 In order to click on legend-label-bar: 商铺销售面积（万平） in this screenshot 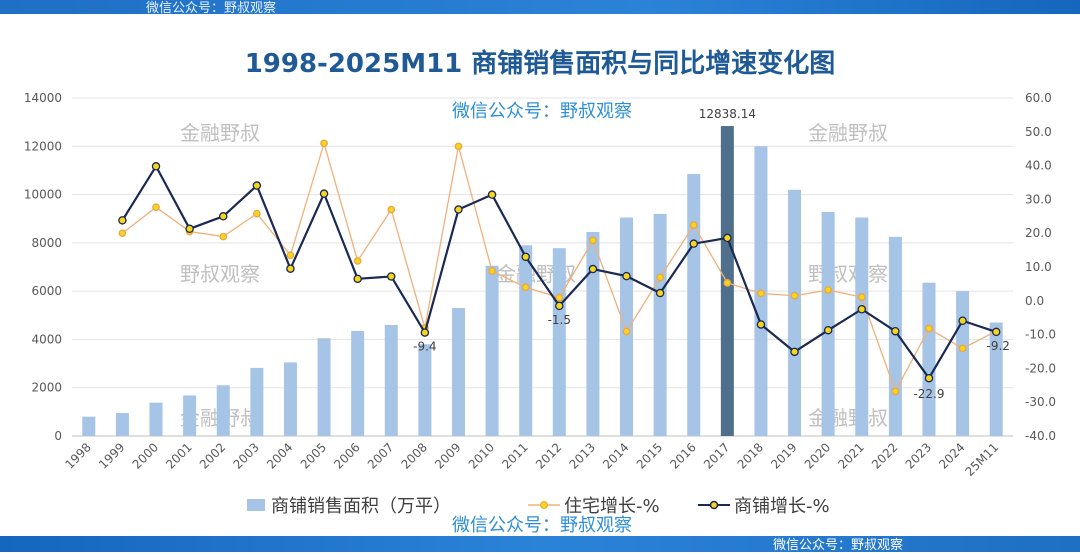, I will do `click(361, 506)`.